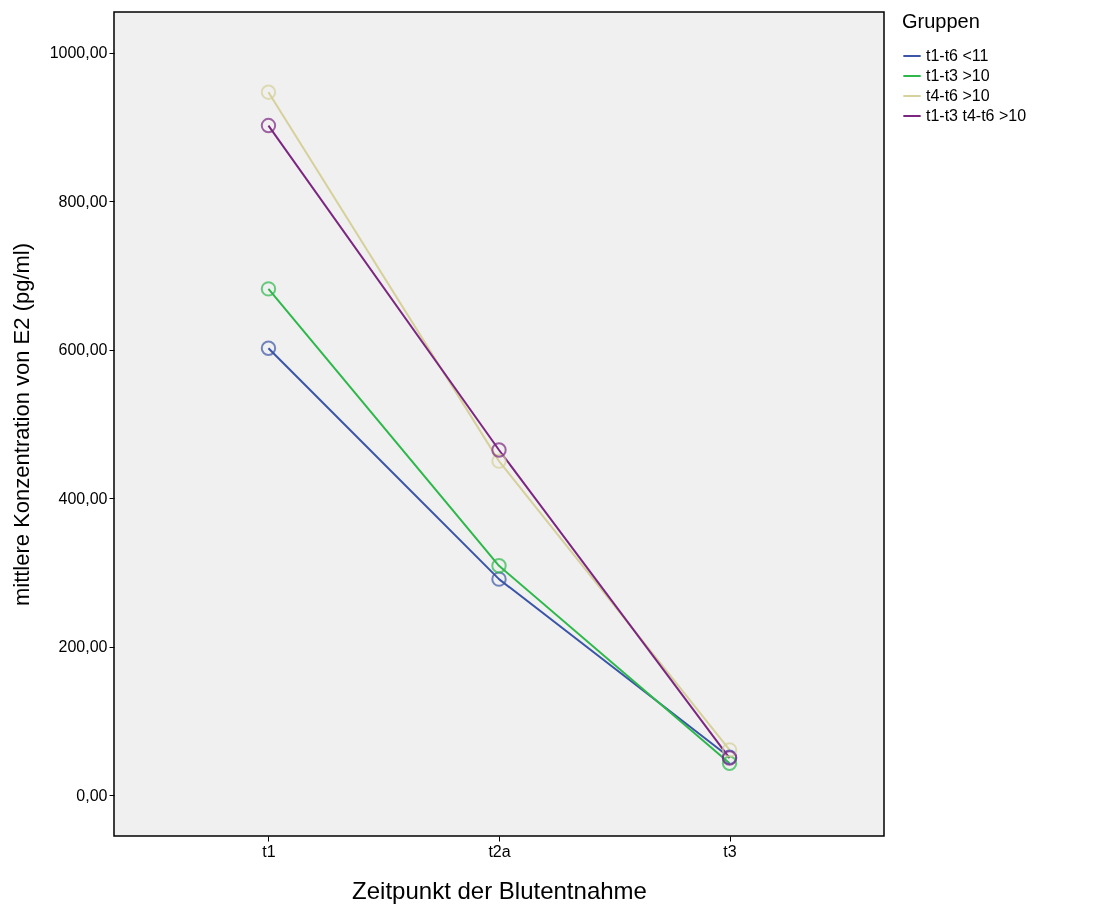 The image size is (1120, 923). I want to click on legend-label: t1-t3 >10, so click(958, 75).